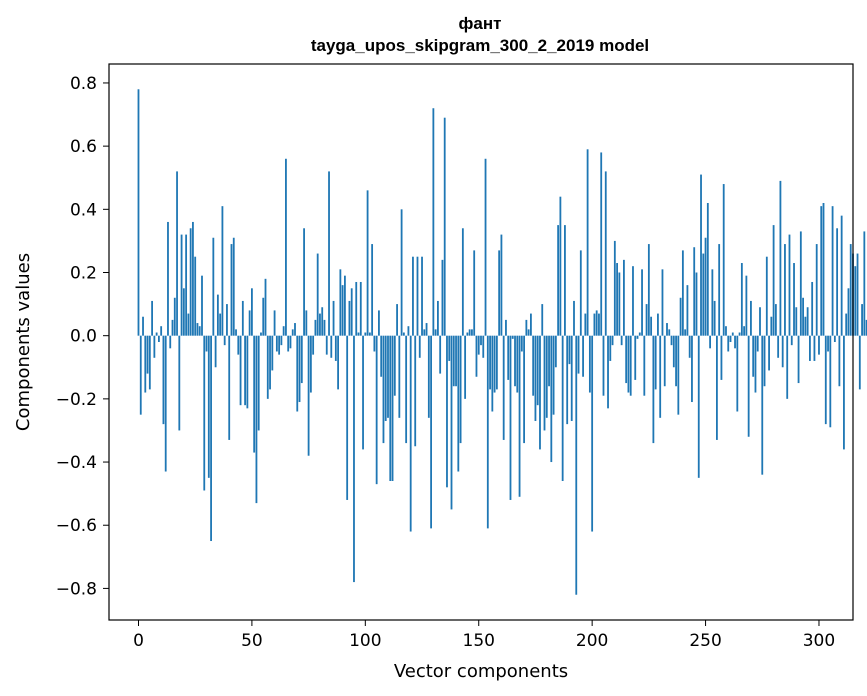 The width and height of the screenshot is (867, 696). What do you see at coordinates (82, 336) in the screenshot?
I see `y-axis-ticks: −0.8 −0.6 −0.4 −0.2 0.0 0.2 0.4 0.6 0.8` at bounding box center [82, 336].